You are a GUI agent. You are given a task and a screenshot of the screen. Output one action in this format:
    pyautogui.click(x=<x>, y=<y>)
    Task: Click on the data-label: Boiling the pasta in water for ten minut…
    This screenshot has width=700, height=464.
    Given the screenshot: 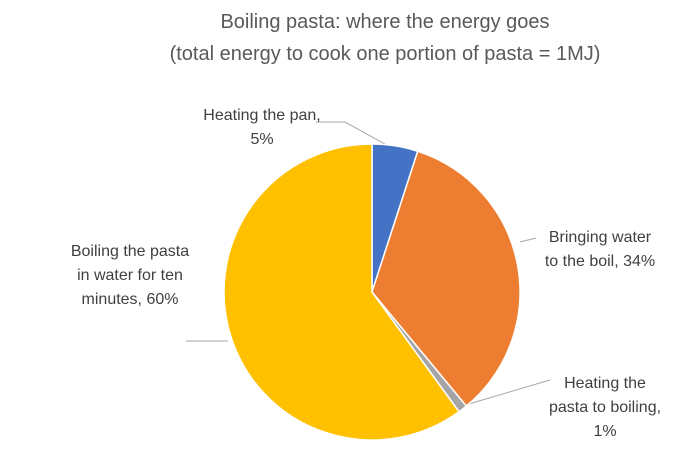 What is the action you would take?
    pyautogui.click(x=130, y=275)
    